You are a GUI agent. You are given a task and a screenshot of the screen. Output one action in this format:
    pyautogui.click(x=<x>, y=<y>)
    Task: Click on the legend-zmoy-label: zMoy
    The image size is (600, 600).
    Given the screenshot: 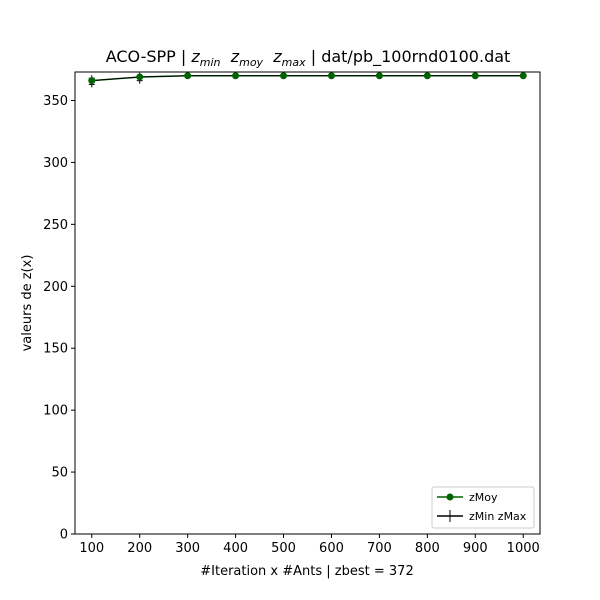 What is the action you would take?
    pyautogui.click(x=483, y=497)
    